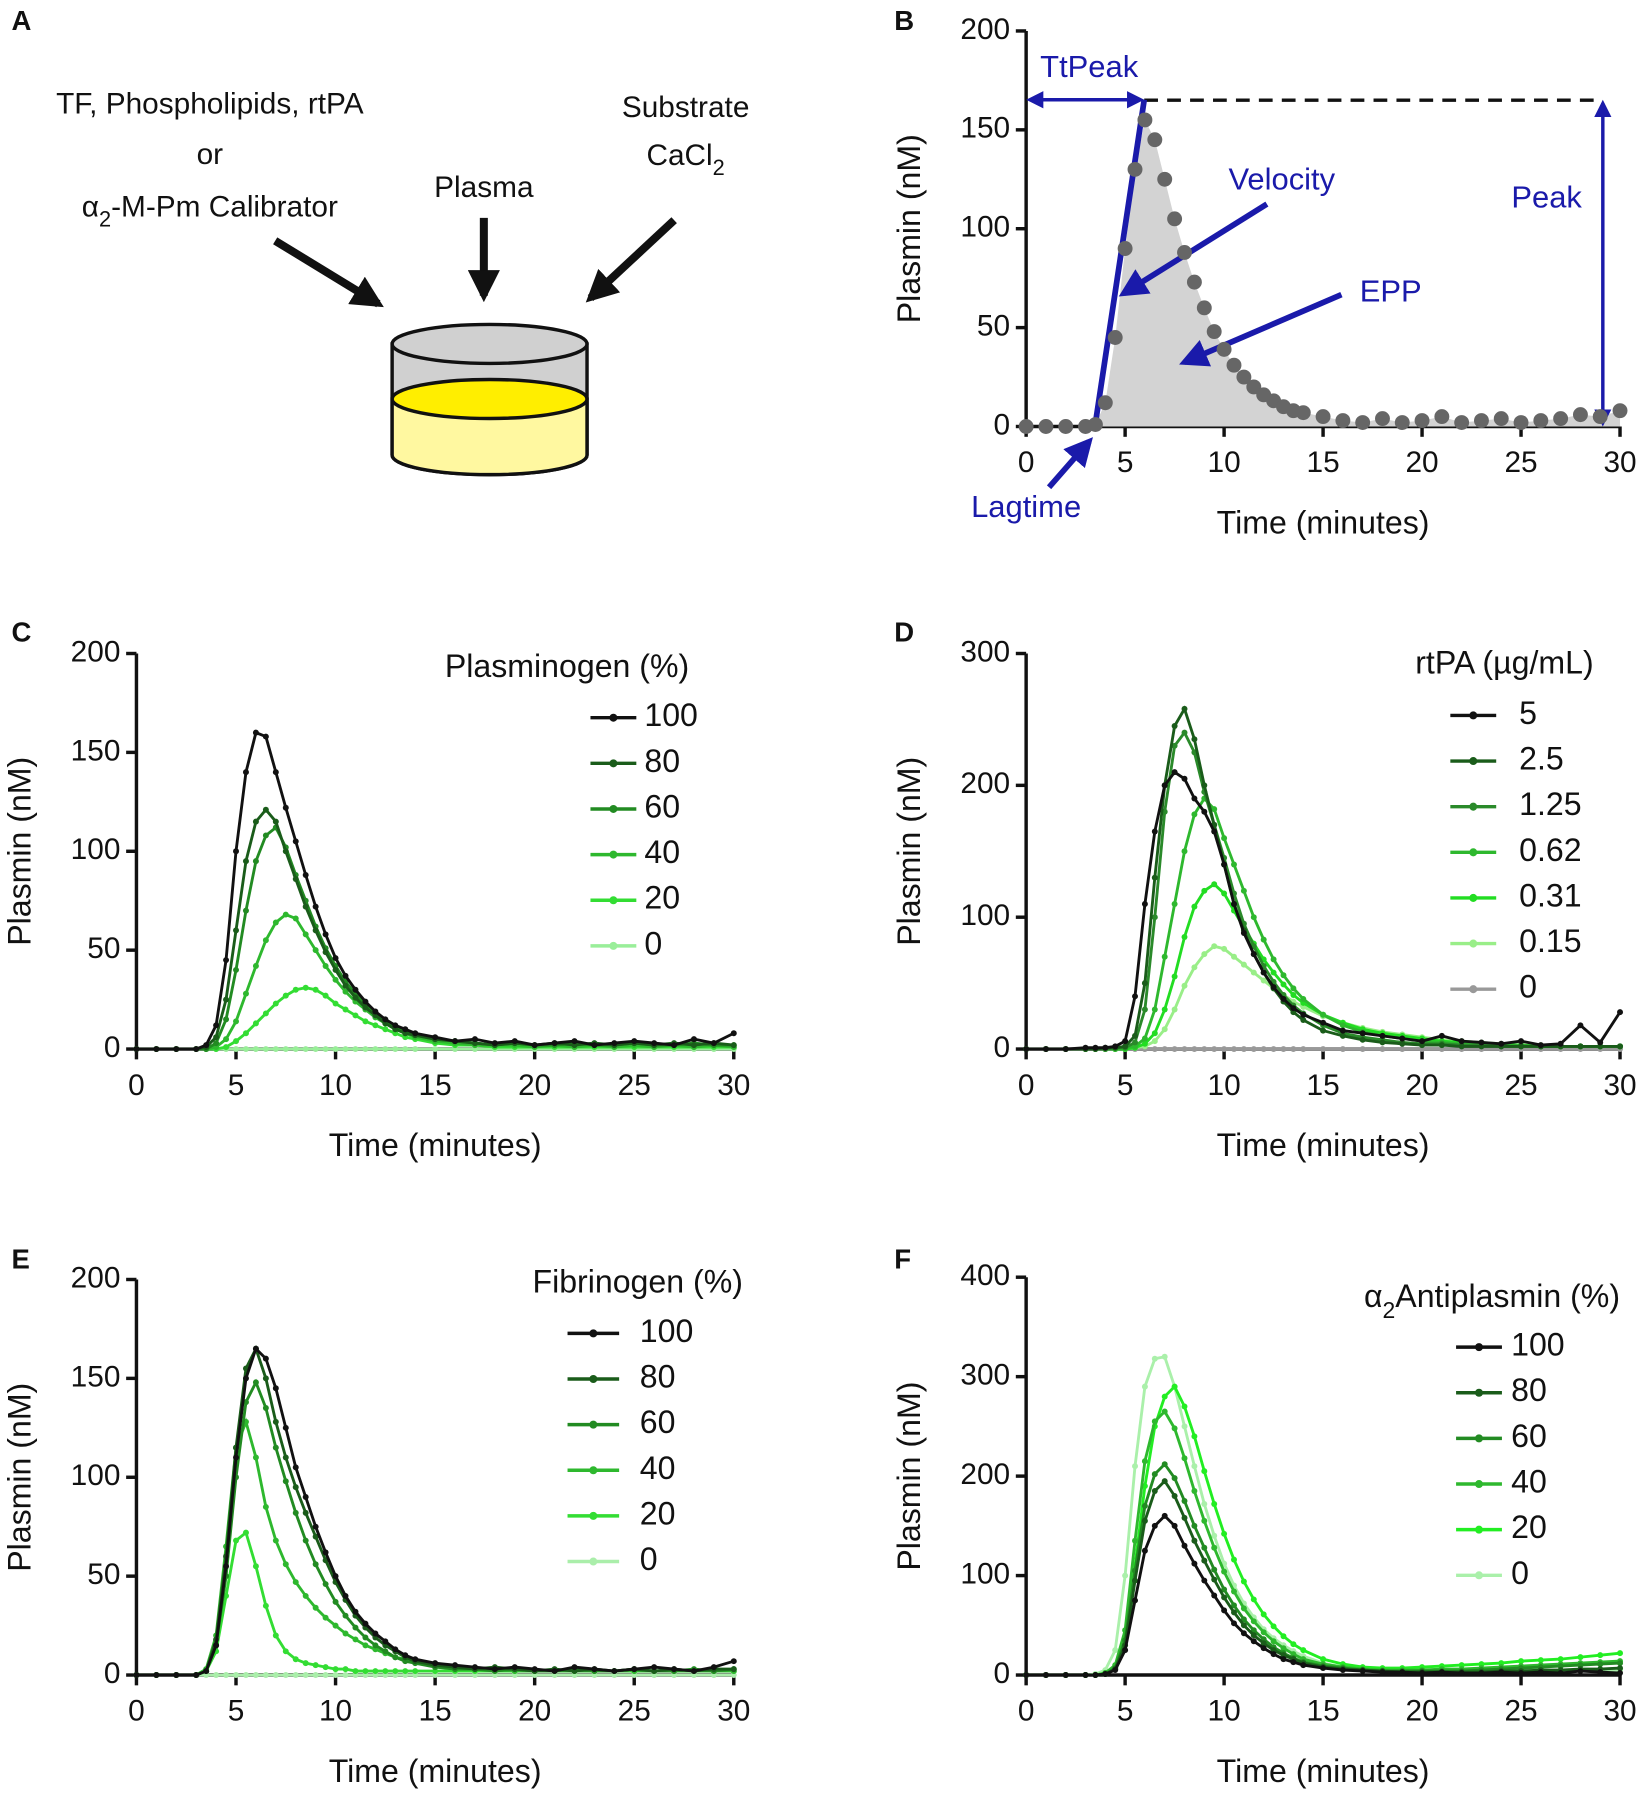 Image resolution: width=1651 pixels, height=1800 pixels. I want to click on x-tick-label: 25, so click(634, 1711).